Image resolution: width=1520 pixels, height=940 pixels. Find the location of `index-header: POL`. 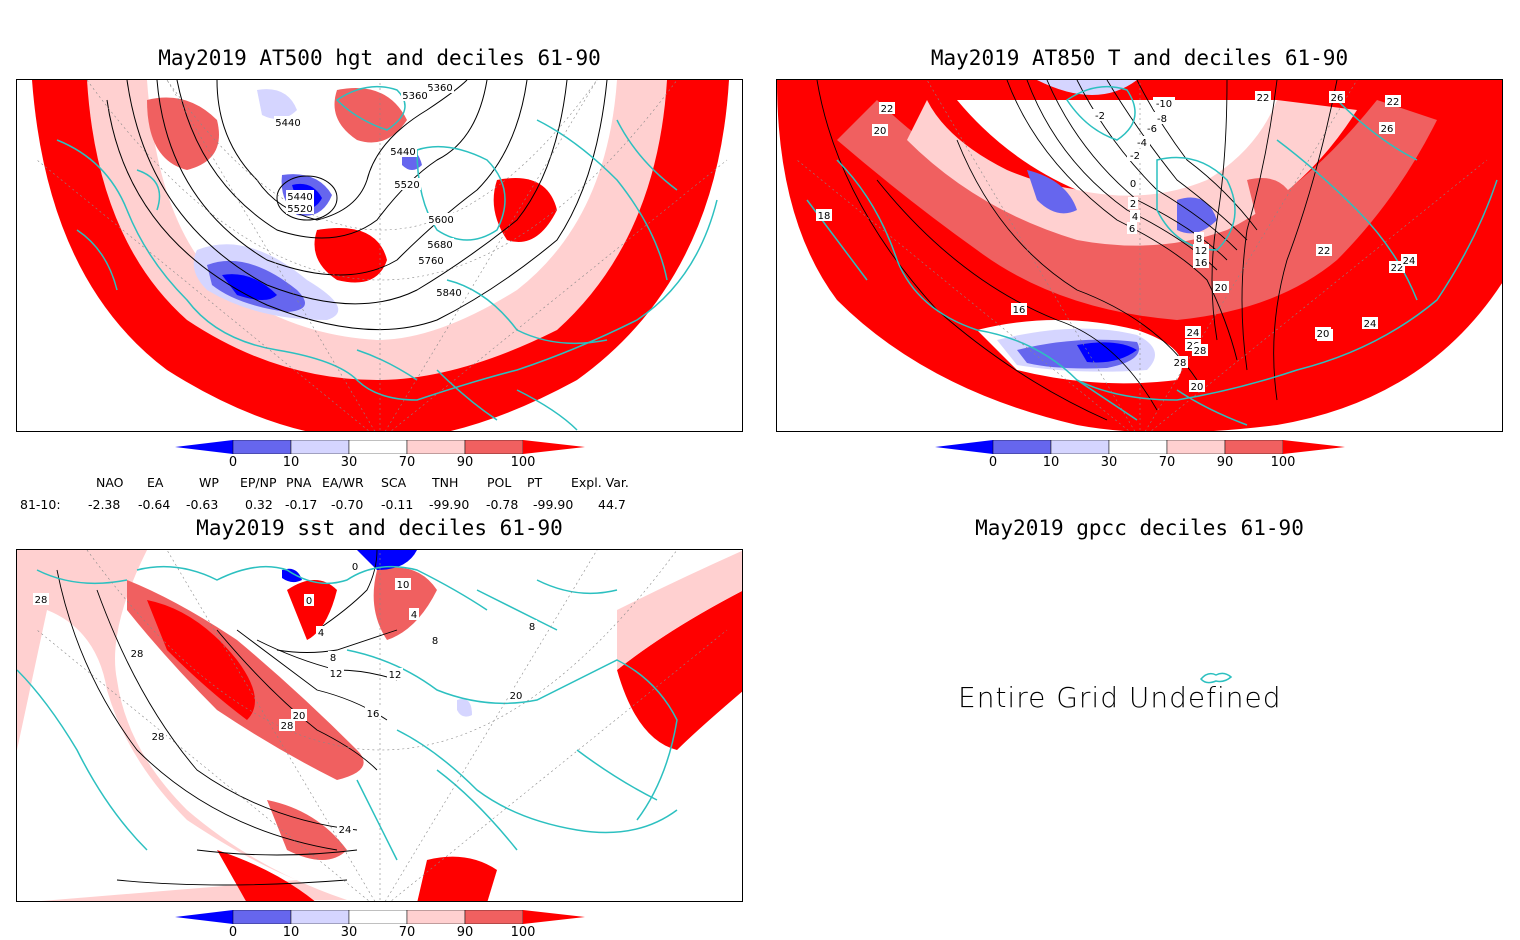

index-header: POL is located at coordinates (499, 482).